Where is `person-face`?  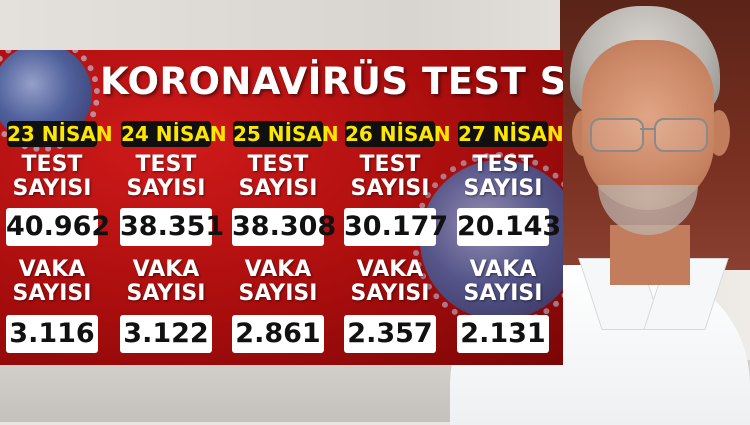 person-face is located at coordinates (648, 125).